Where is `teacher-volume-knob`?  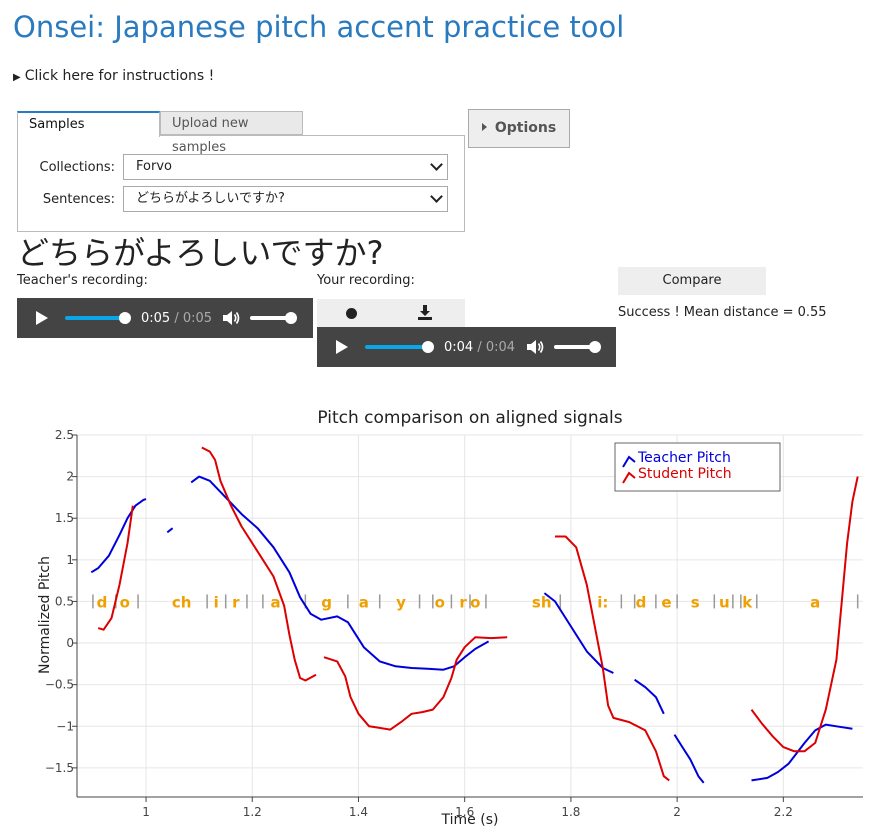
teacher-volume-knob is located at coordinates (291, 318).